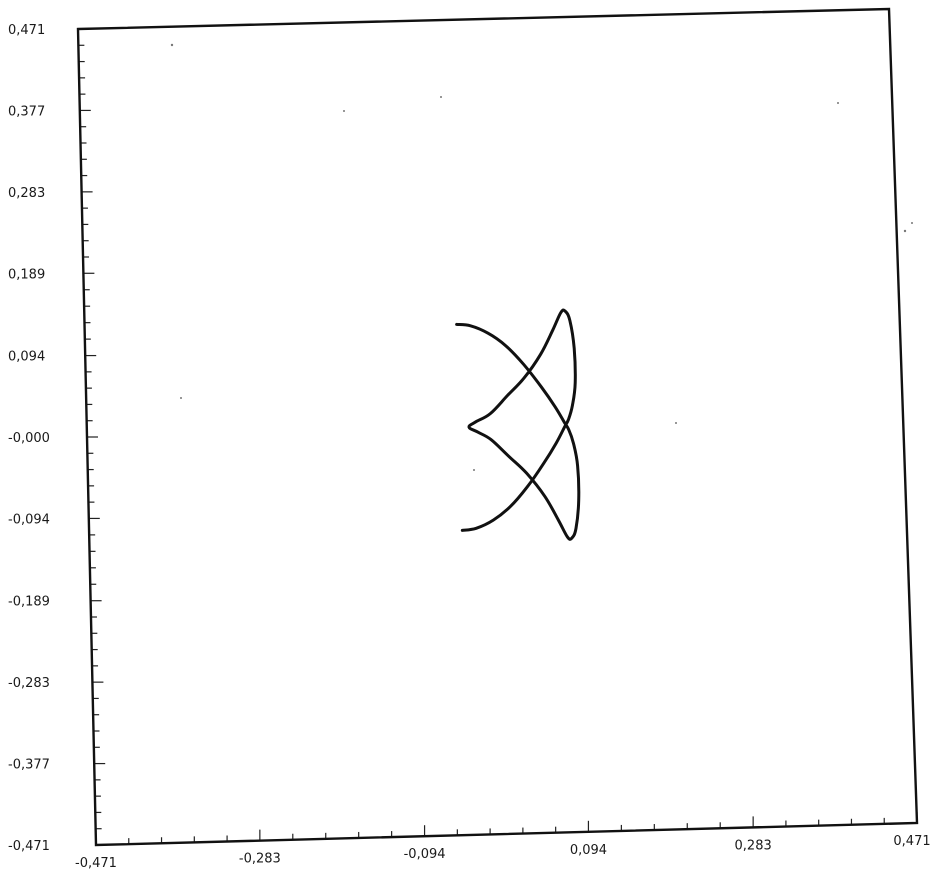 The width and height of the screenshot is (937, 873). I want to click on y-tick-label: -0,283, so click(29, 683).